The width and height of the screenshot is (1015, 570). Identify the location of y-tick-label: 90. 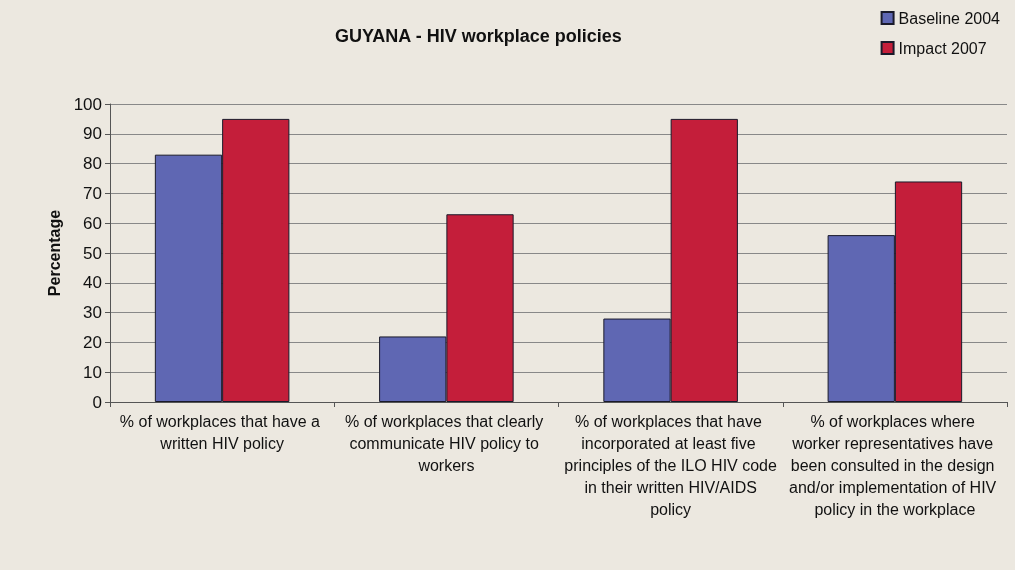
(92, 134).